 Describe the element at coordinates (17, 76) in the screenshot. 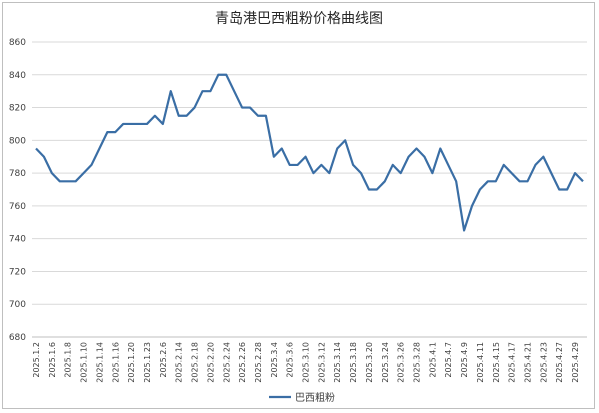

I see `y-tick-label: 840` at that location.